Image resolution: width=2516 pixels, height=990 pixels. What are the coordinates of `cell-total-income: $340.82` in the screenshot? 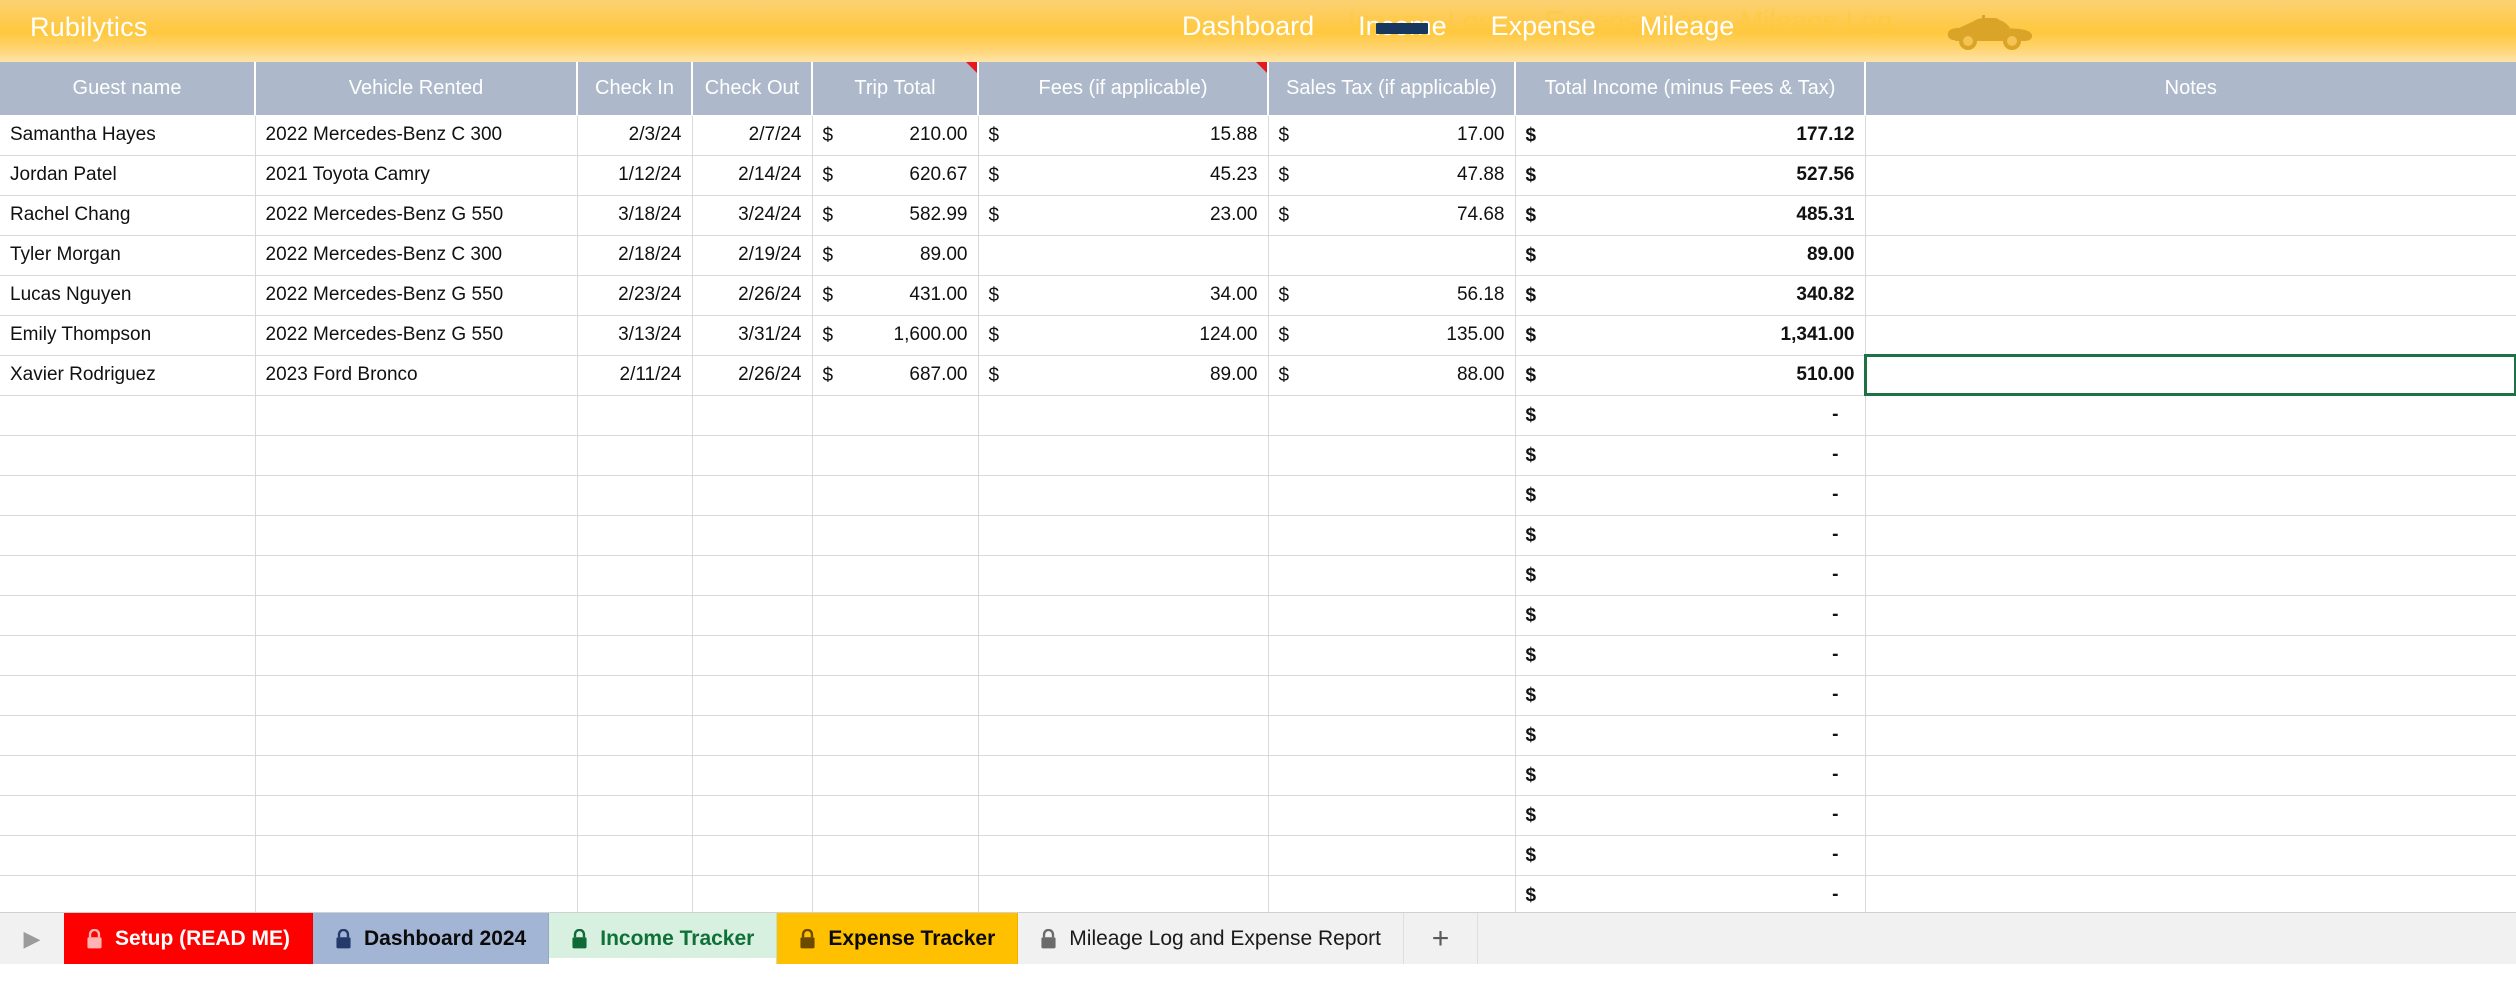 It's located at (1690, 295).